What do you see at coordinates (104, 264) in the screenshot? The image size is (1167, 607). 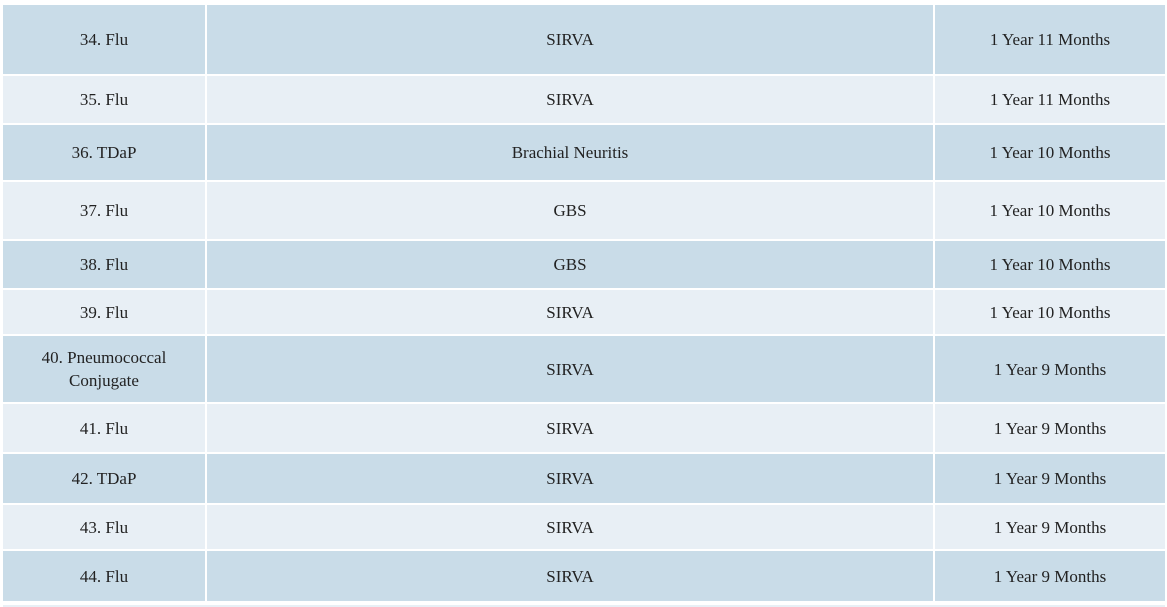 I see `vaccine-cell: 38. Flu` at bounding box center [104, 264].